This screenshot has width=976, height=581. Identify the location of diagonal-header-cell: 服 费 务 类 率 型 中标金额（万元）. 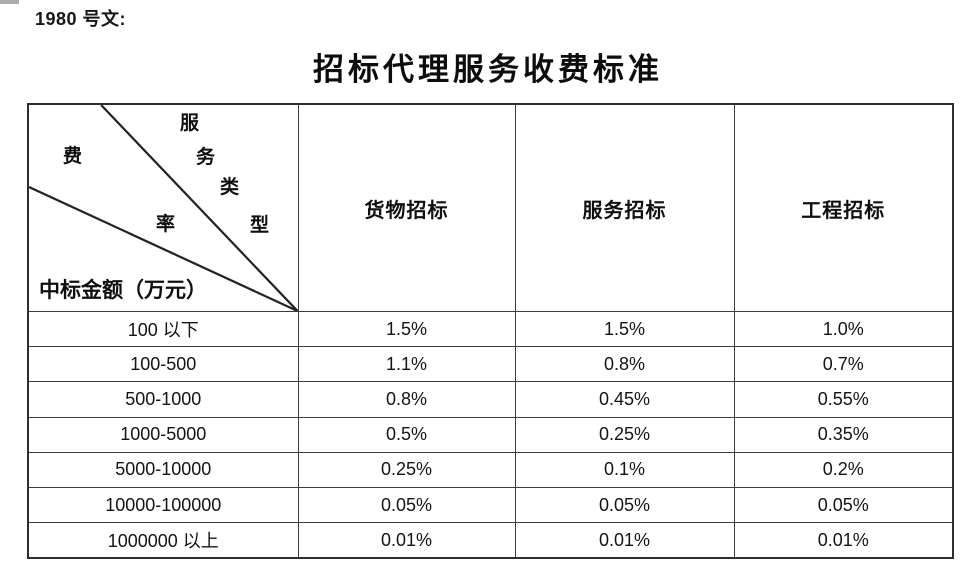
(163, 207).